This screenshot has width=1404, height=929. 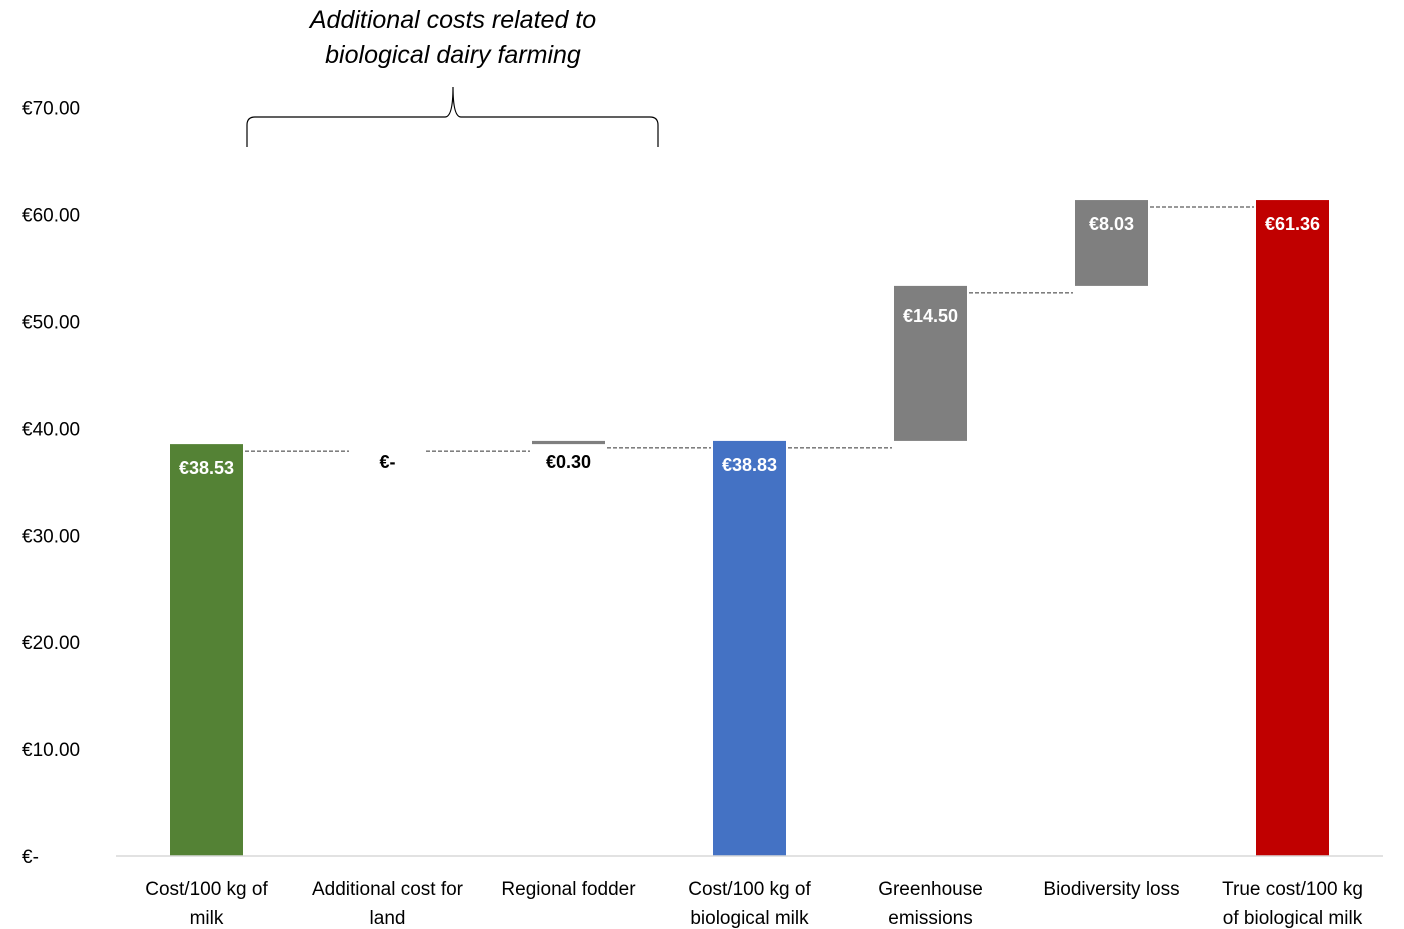 What do you see at coordinates (51, 216) in the screenshot?
I see `y-tick-label: €60.00` at bounding box center [51, 216].